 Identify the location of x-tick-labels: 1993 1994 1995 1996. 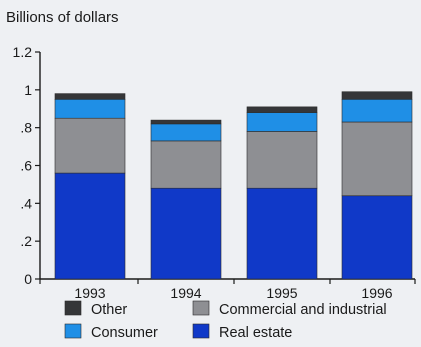
(233, 293).